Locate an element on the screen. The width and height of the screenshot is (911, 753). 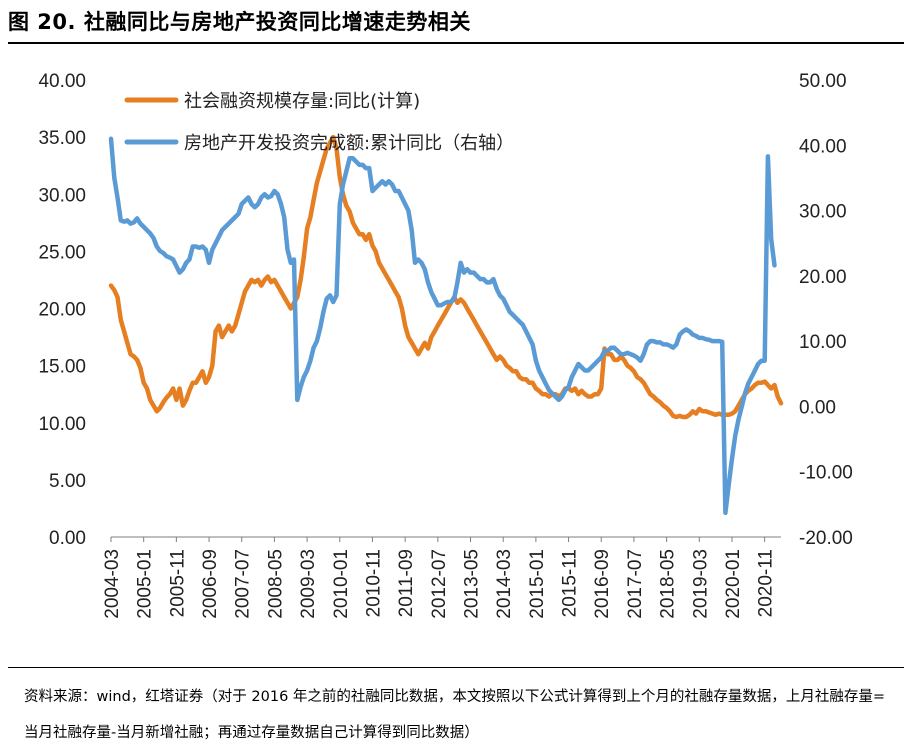
legend: 社会融资规模存量:同比(计算) 房地产开发投资完成额:累计同比（右轴） is located at coordinates (319, 122).